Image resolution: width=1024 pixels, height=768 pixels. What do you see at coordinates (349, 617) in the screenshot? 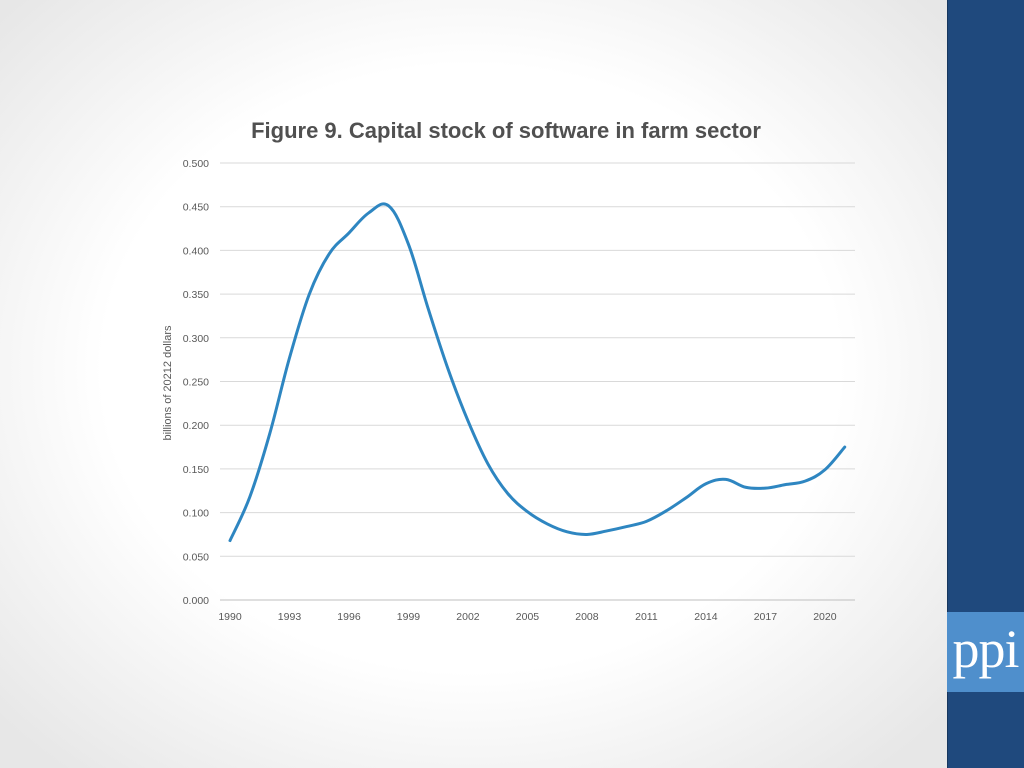
I see `x-tick-label: 1996` at bounding box center [349, 617].